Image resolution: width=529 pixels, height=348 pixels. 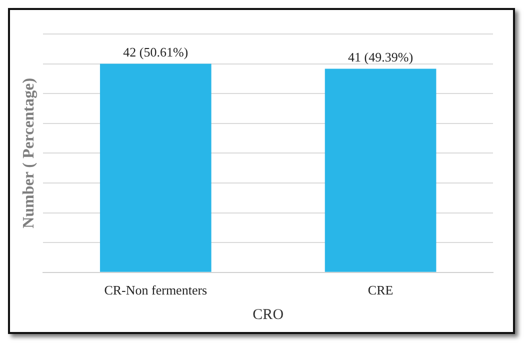 I want to click on x-tick-label: CR-Non fermenters, so click(x=156, y=290).